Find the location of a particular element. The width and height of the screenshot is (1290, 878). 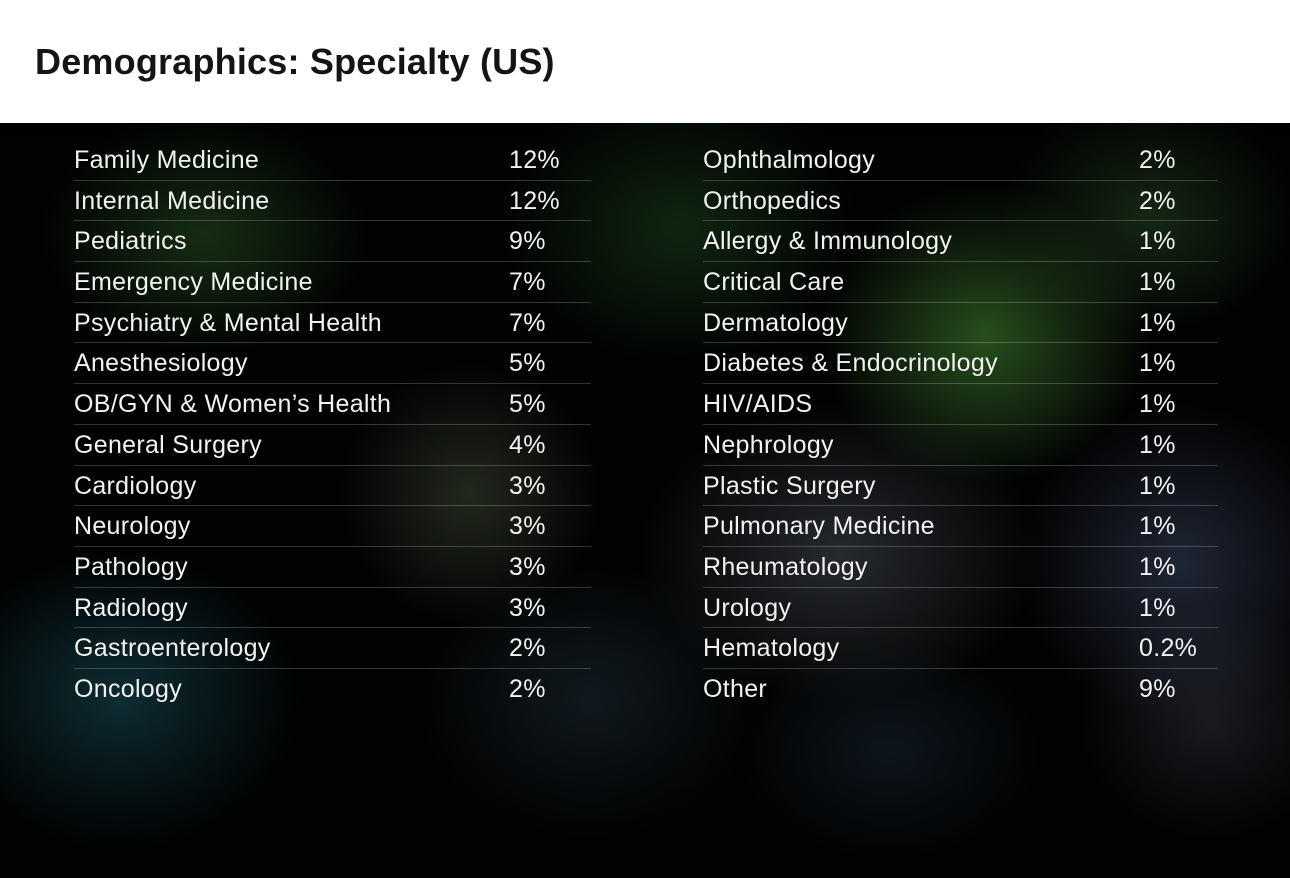

table-row: OB/GYN & Women’s Health 5% is located at coordinates (332, 404).